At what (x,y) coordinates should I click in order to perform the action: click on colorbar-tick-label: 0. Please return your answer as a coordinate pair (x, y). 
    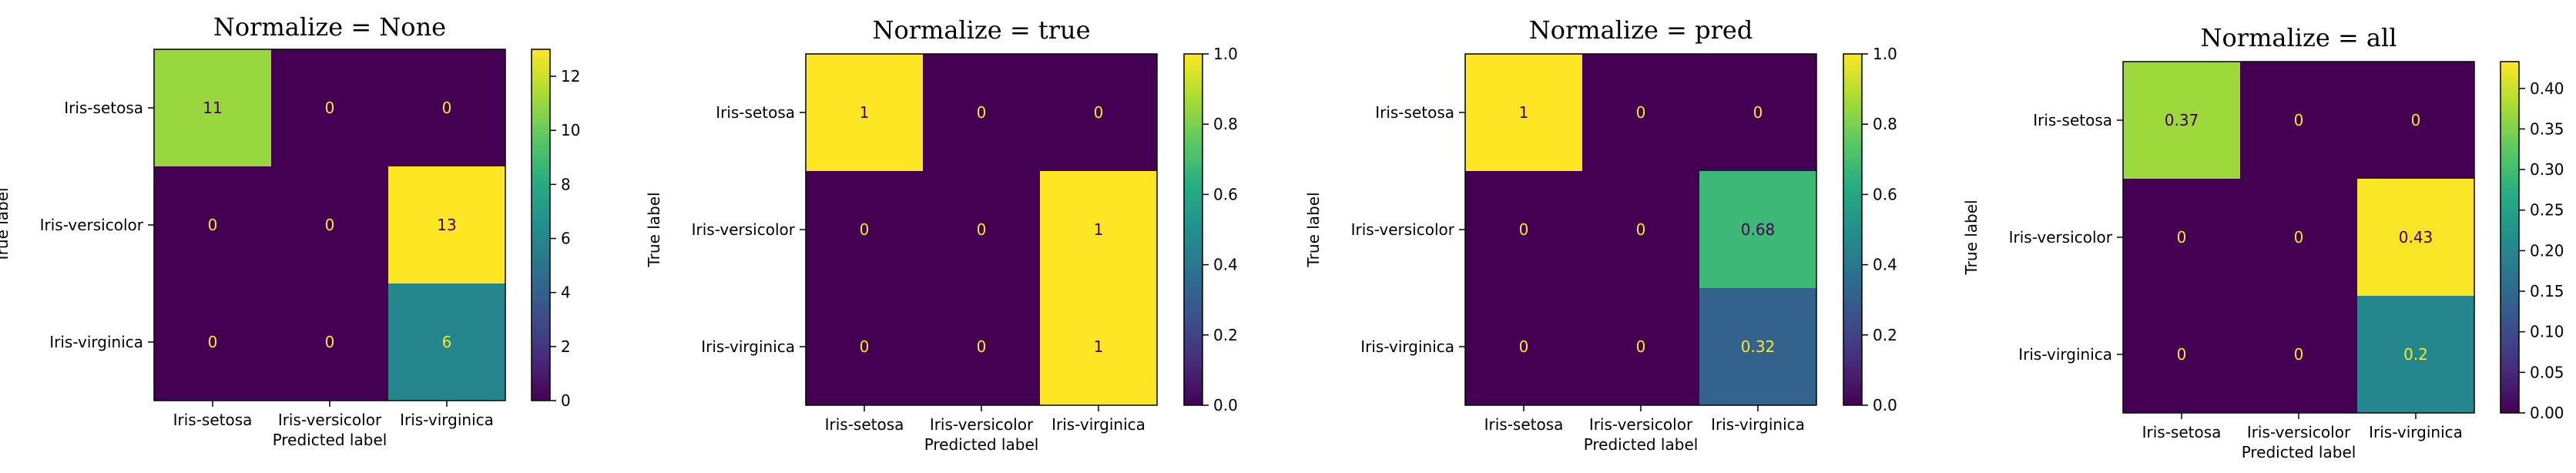
    Looking at the image, I should click on (566, 401).